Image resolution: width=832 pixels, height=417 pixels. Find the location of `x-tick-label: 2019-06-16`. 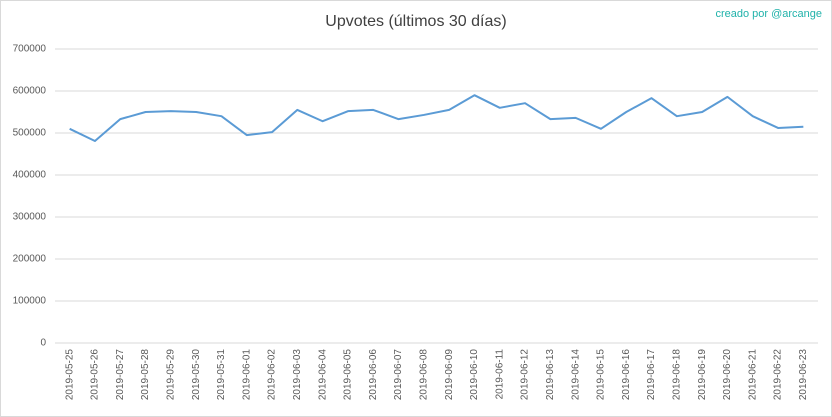

x-tick-label: 2019-06-16 is located at coordinates (626, 375).